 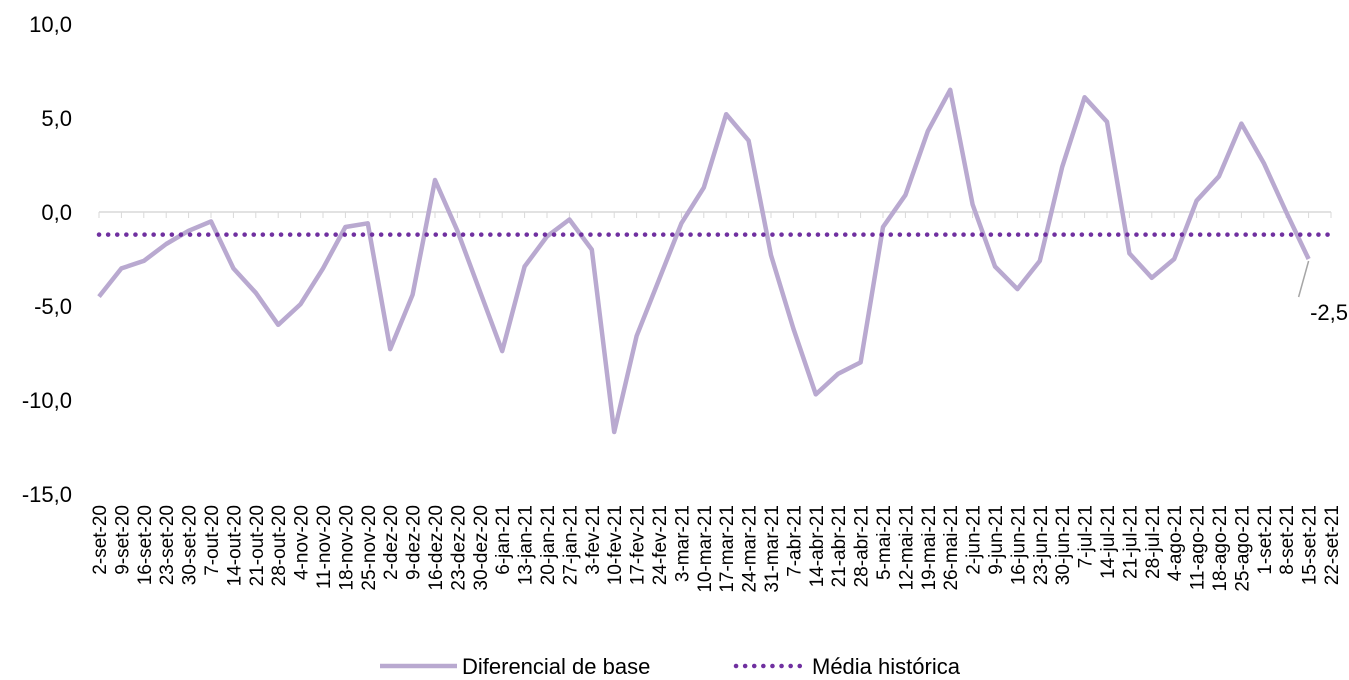 What do you see at coordinates (190, 545) in the screenshot?
I see `x-tick-label: 30-set-20` at bounding box center [190, 545].